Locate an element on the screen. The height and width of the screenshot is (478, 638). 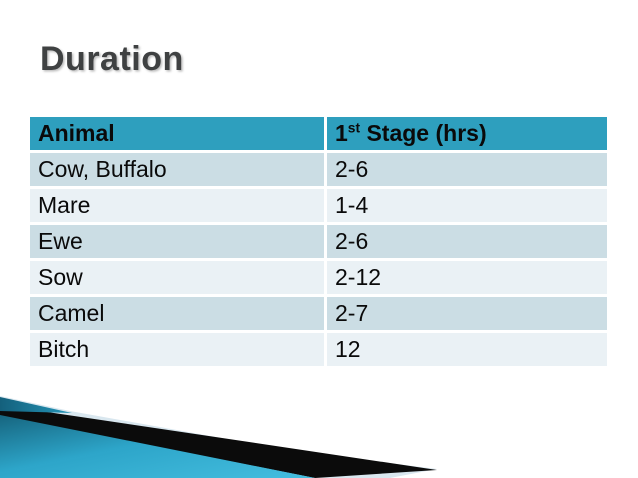
table-row: Camel 2-7 is located at coordinates (318, 315).